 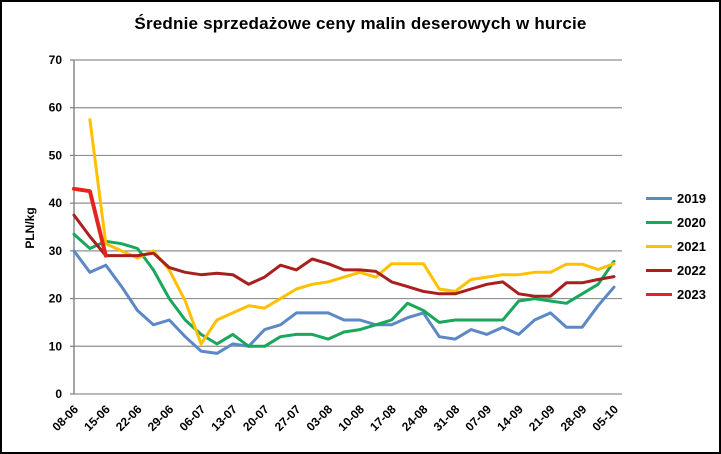 I want to click on x-tick-label: 20-07, so click(x=256, y=418).